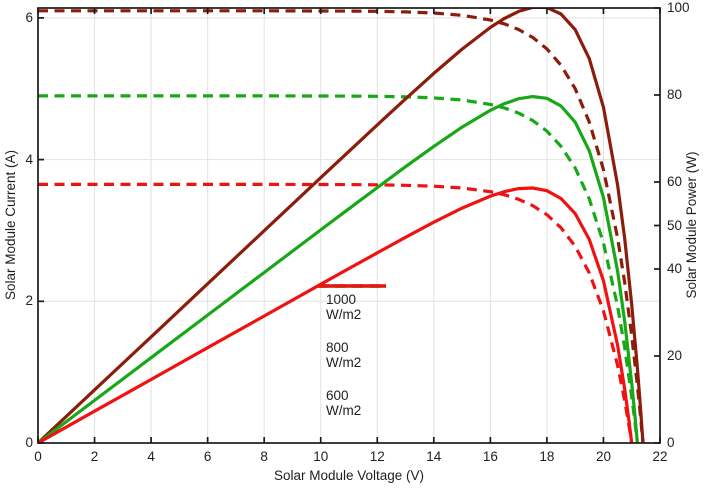 This screenshot has height=494, width=708. Describe the element at coordinates (603, 456) in the screenshot. I see `x-tick-label: 20` at that location.